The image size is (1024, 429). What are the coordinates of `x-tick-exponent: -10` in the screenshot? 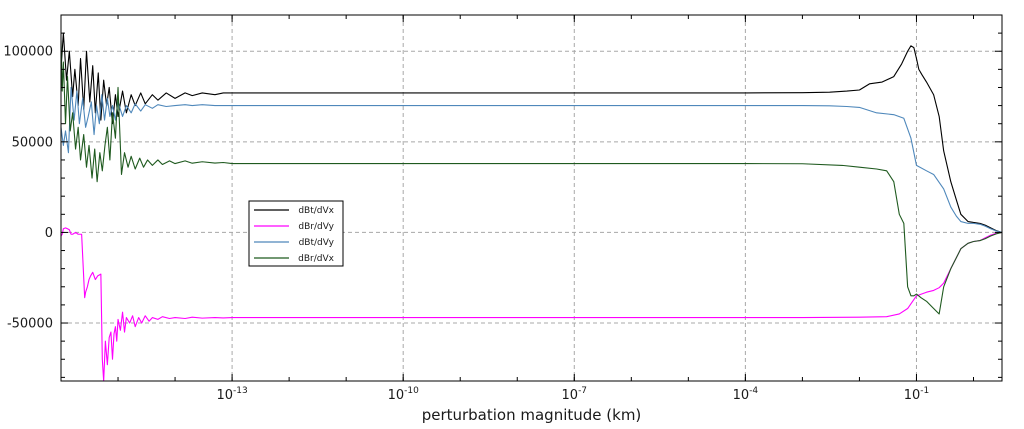 It's located at (411, 391).